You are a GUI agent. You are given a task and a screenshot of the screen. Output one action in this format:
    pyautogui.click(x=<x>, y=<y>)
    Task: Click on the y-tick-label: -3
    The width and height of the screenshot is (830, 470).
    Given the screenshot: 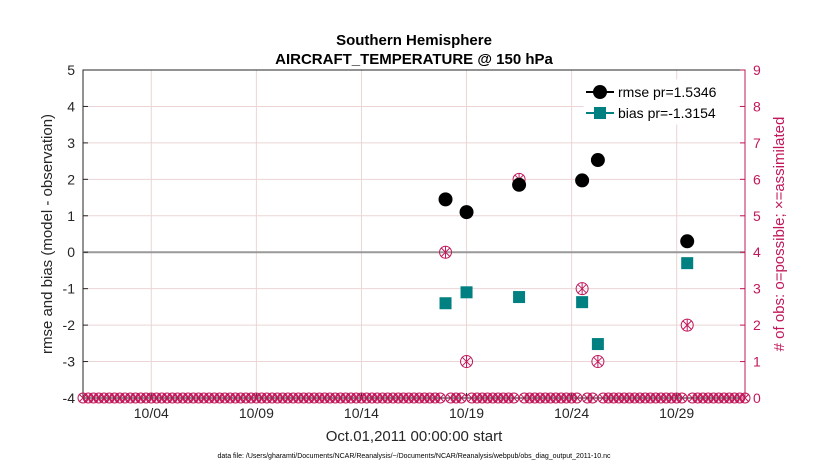 What is the action you would take?
    pyautogui.click(x=69, y=362)
    